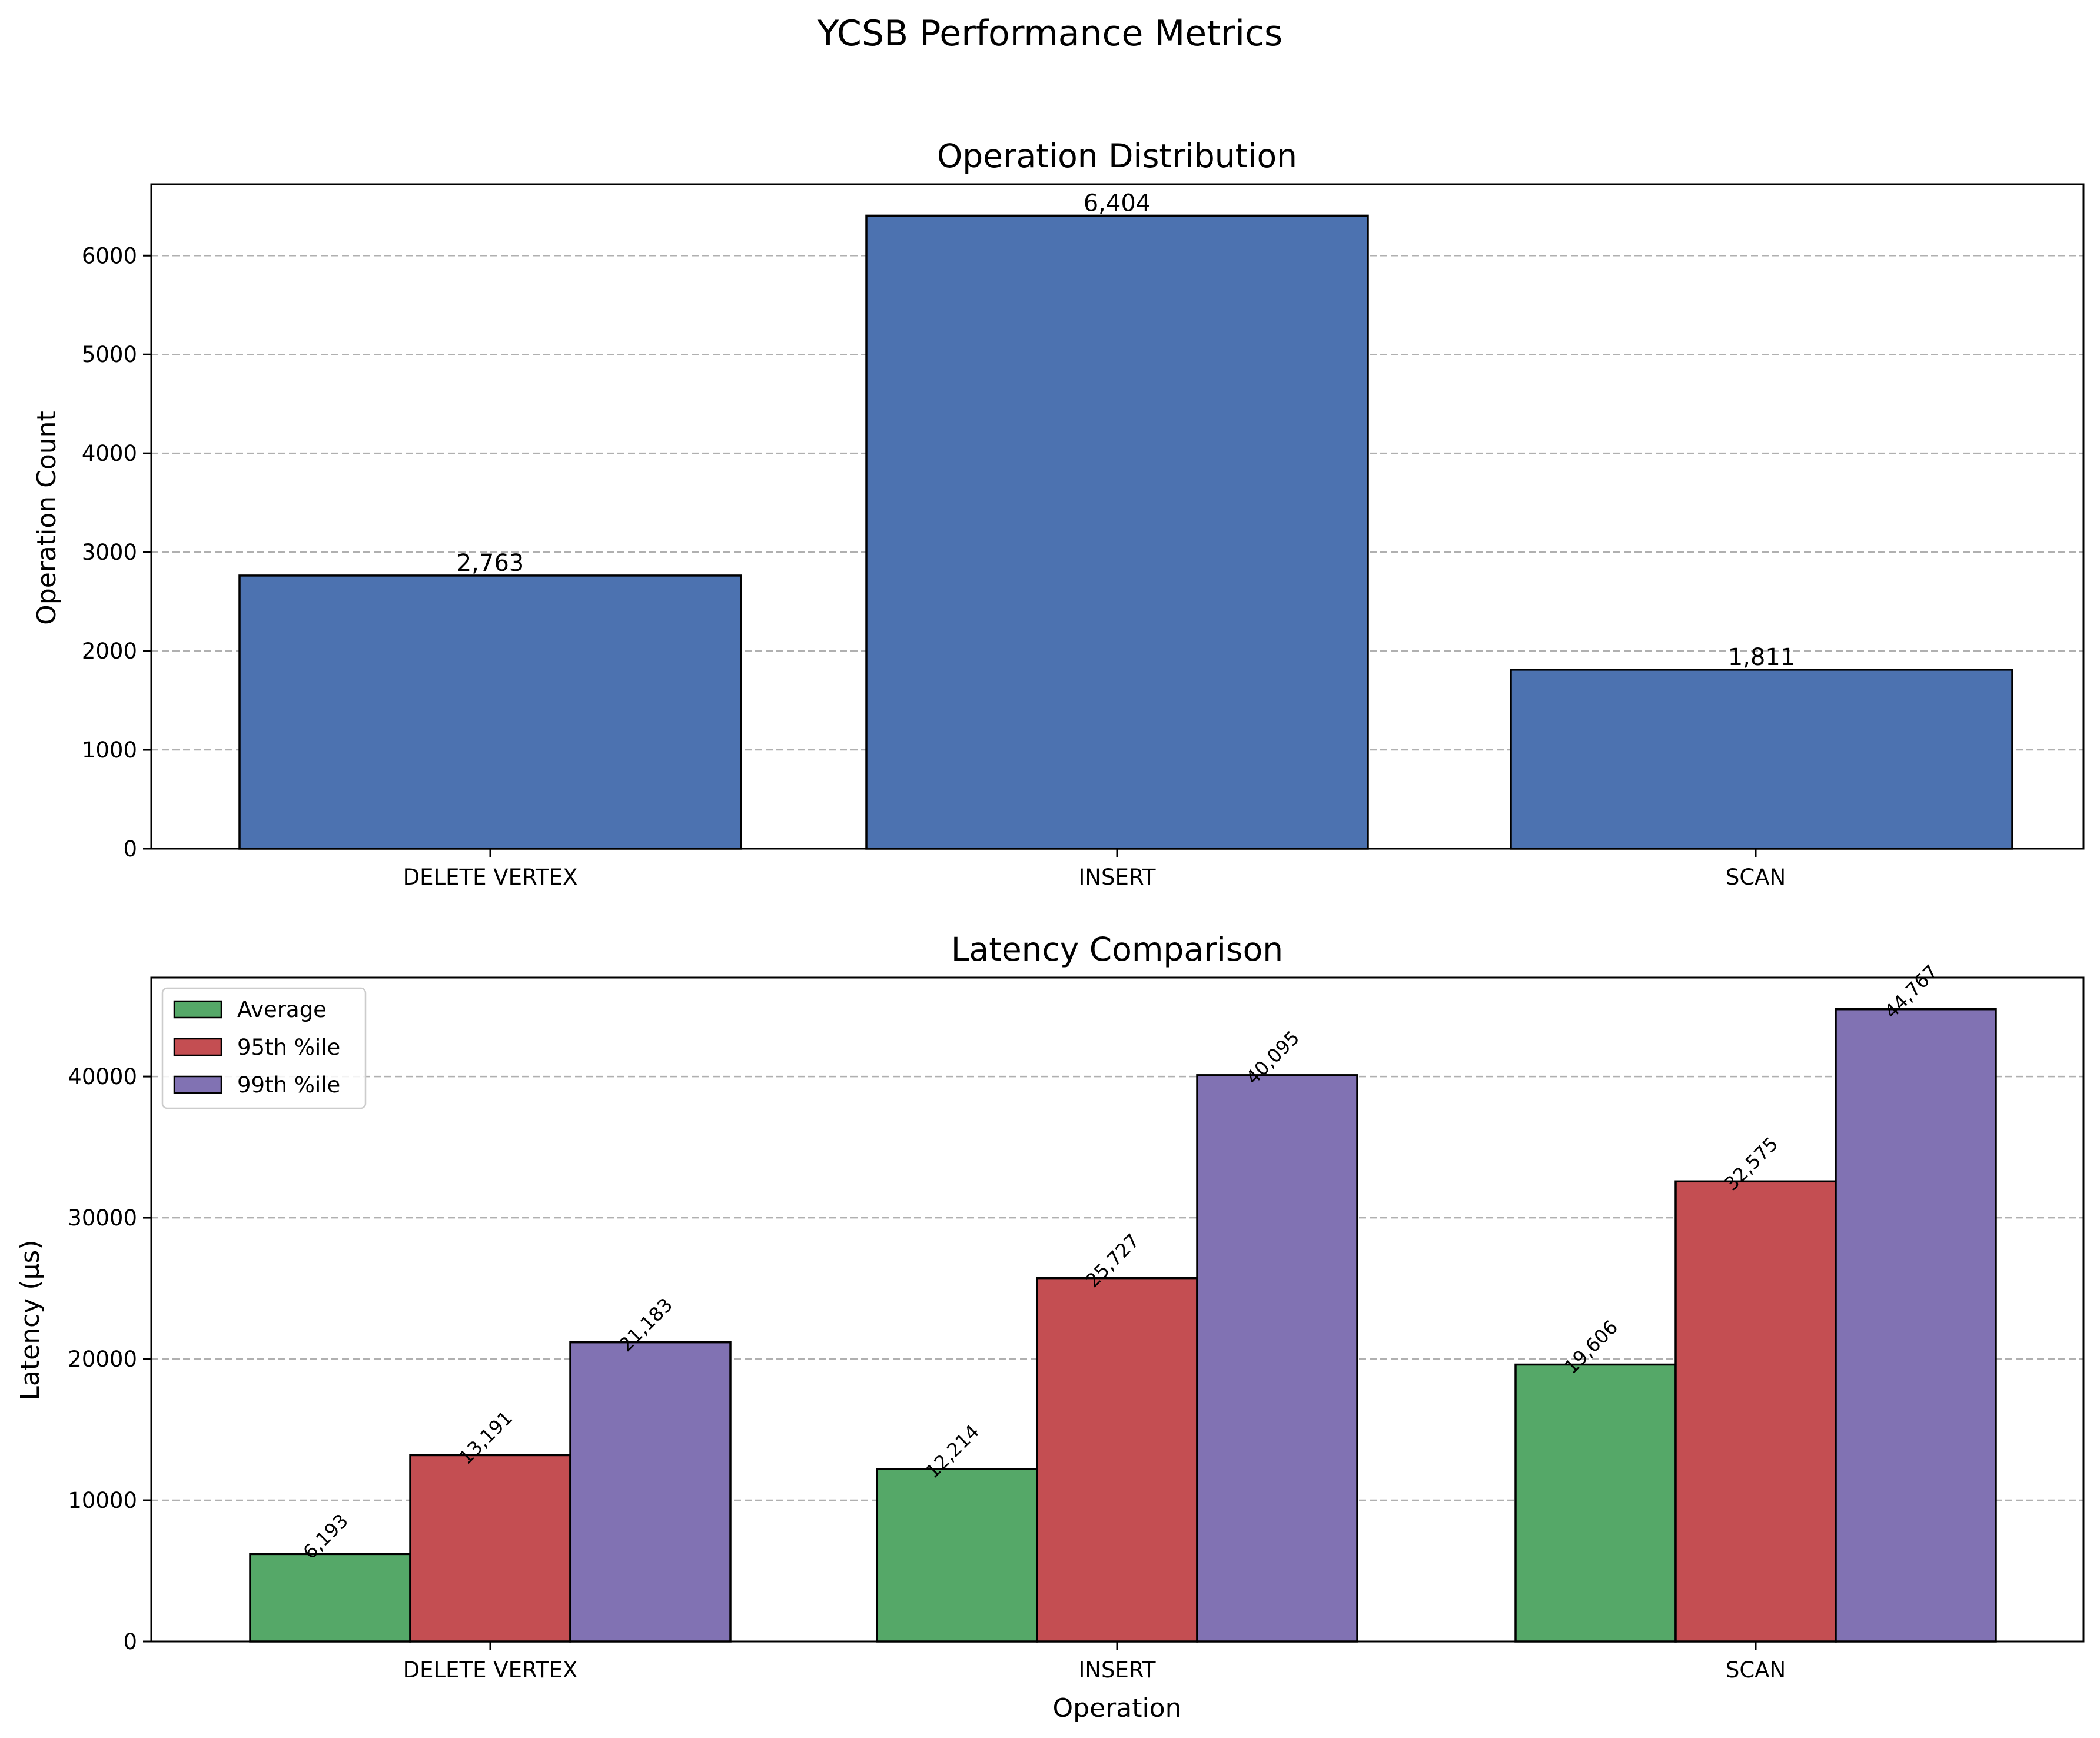  I want to click on data-label: 1,811, so click(1762, 658).